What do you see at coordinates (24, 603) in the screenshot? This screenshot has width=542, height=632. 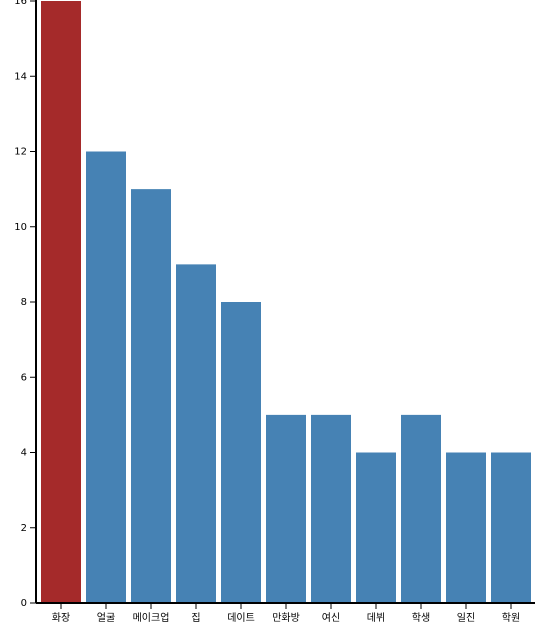 I see `y-tick-label: 0` at bounding box center [24, 603].